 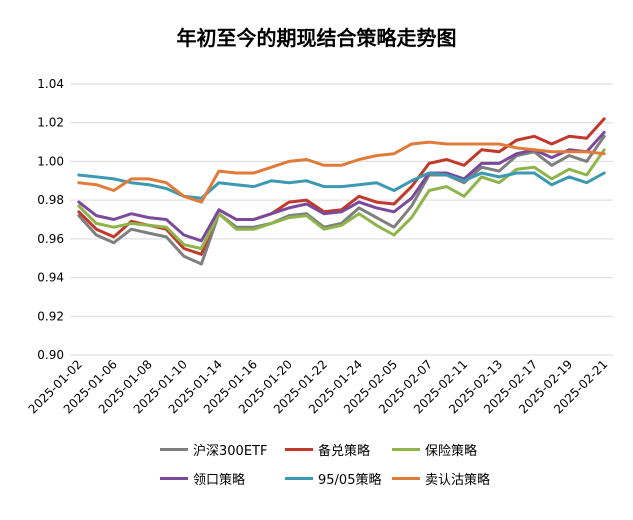 I want to click on legend-label: 卖认沽策略, so click(x=458, y=480).